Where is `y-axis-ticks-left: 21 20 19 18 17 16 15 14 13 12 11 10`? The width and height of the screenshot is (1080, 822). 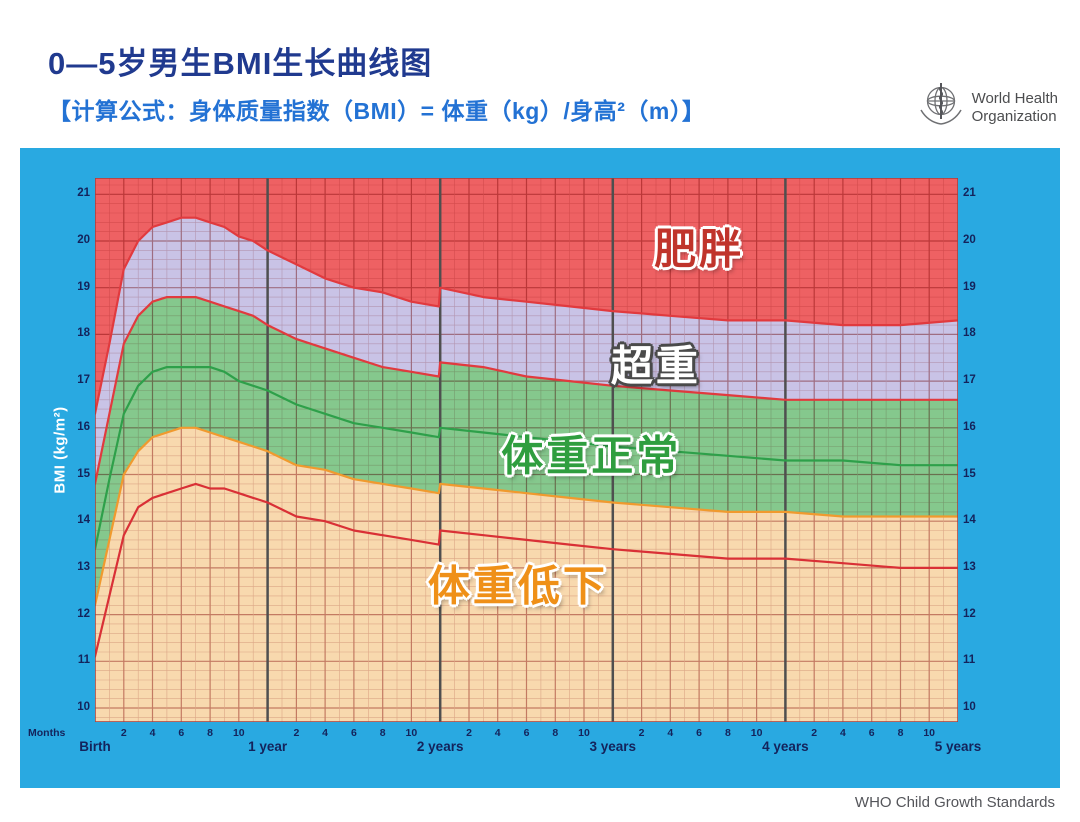 y-axis-ticks-left: 21 20 19 18 17 16 15 14 13 12 11 10 is located at coordinates (76, 450).